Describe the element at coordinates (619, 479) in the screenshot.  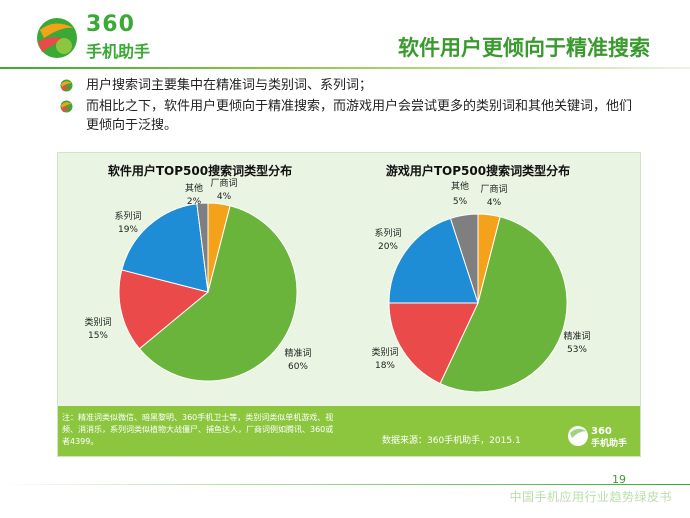
I see `page-number: 19` at that location.